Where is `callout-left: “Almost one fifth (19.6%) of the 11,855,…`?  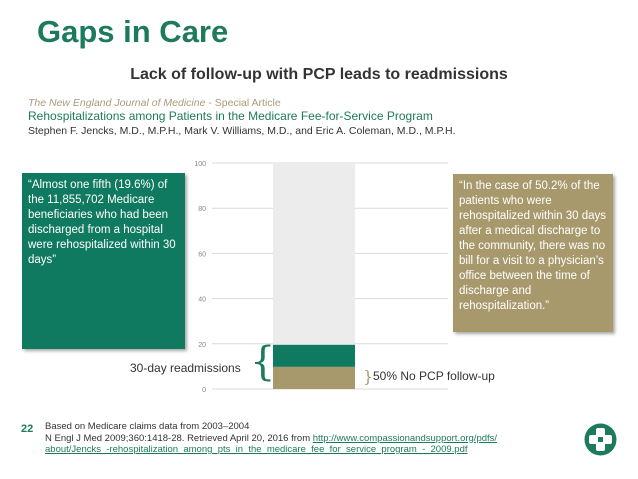
callout-left: “Almost one fifth (19.6%) of the 11,855,… is located at coordinates (103, 261).